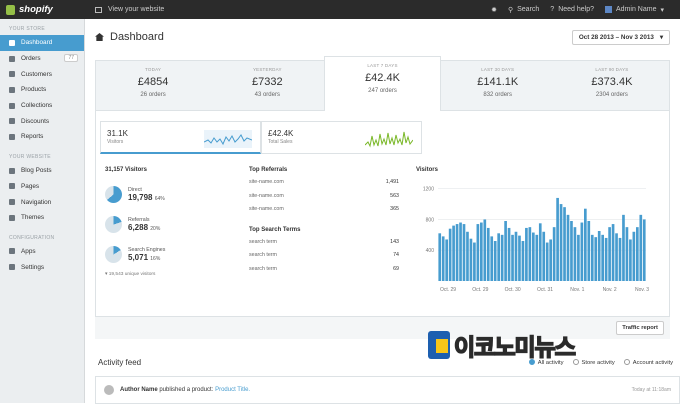 Image resolution: width=680 pixels, height=404 pixels. I want to click on view-website-link: View your website, so click(124, 9).